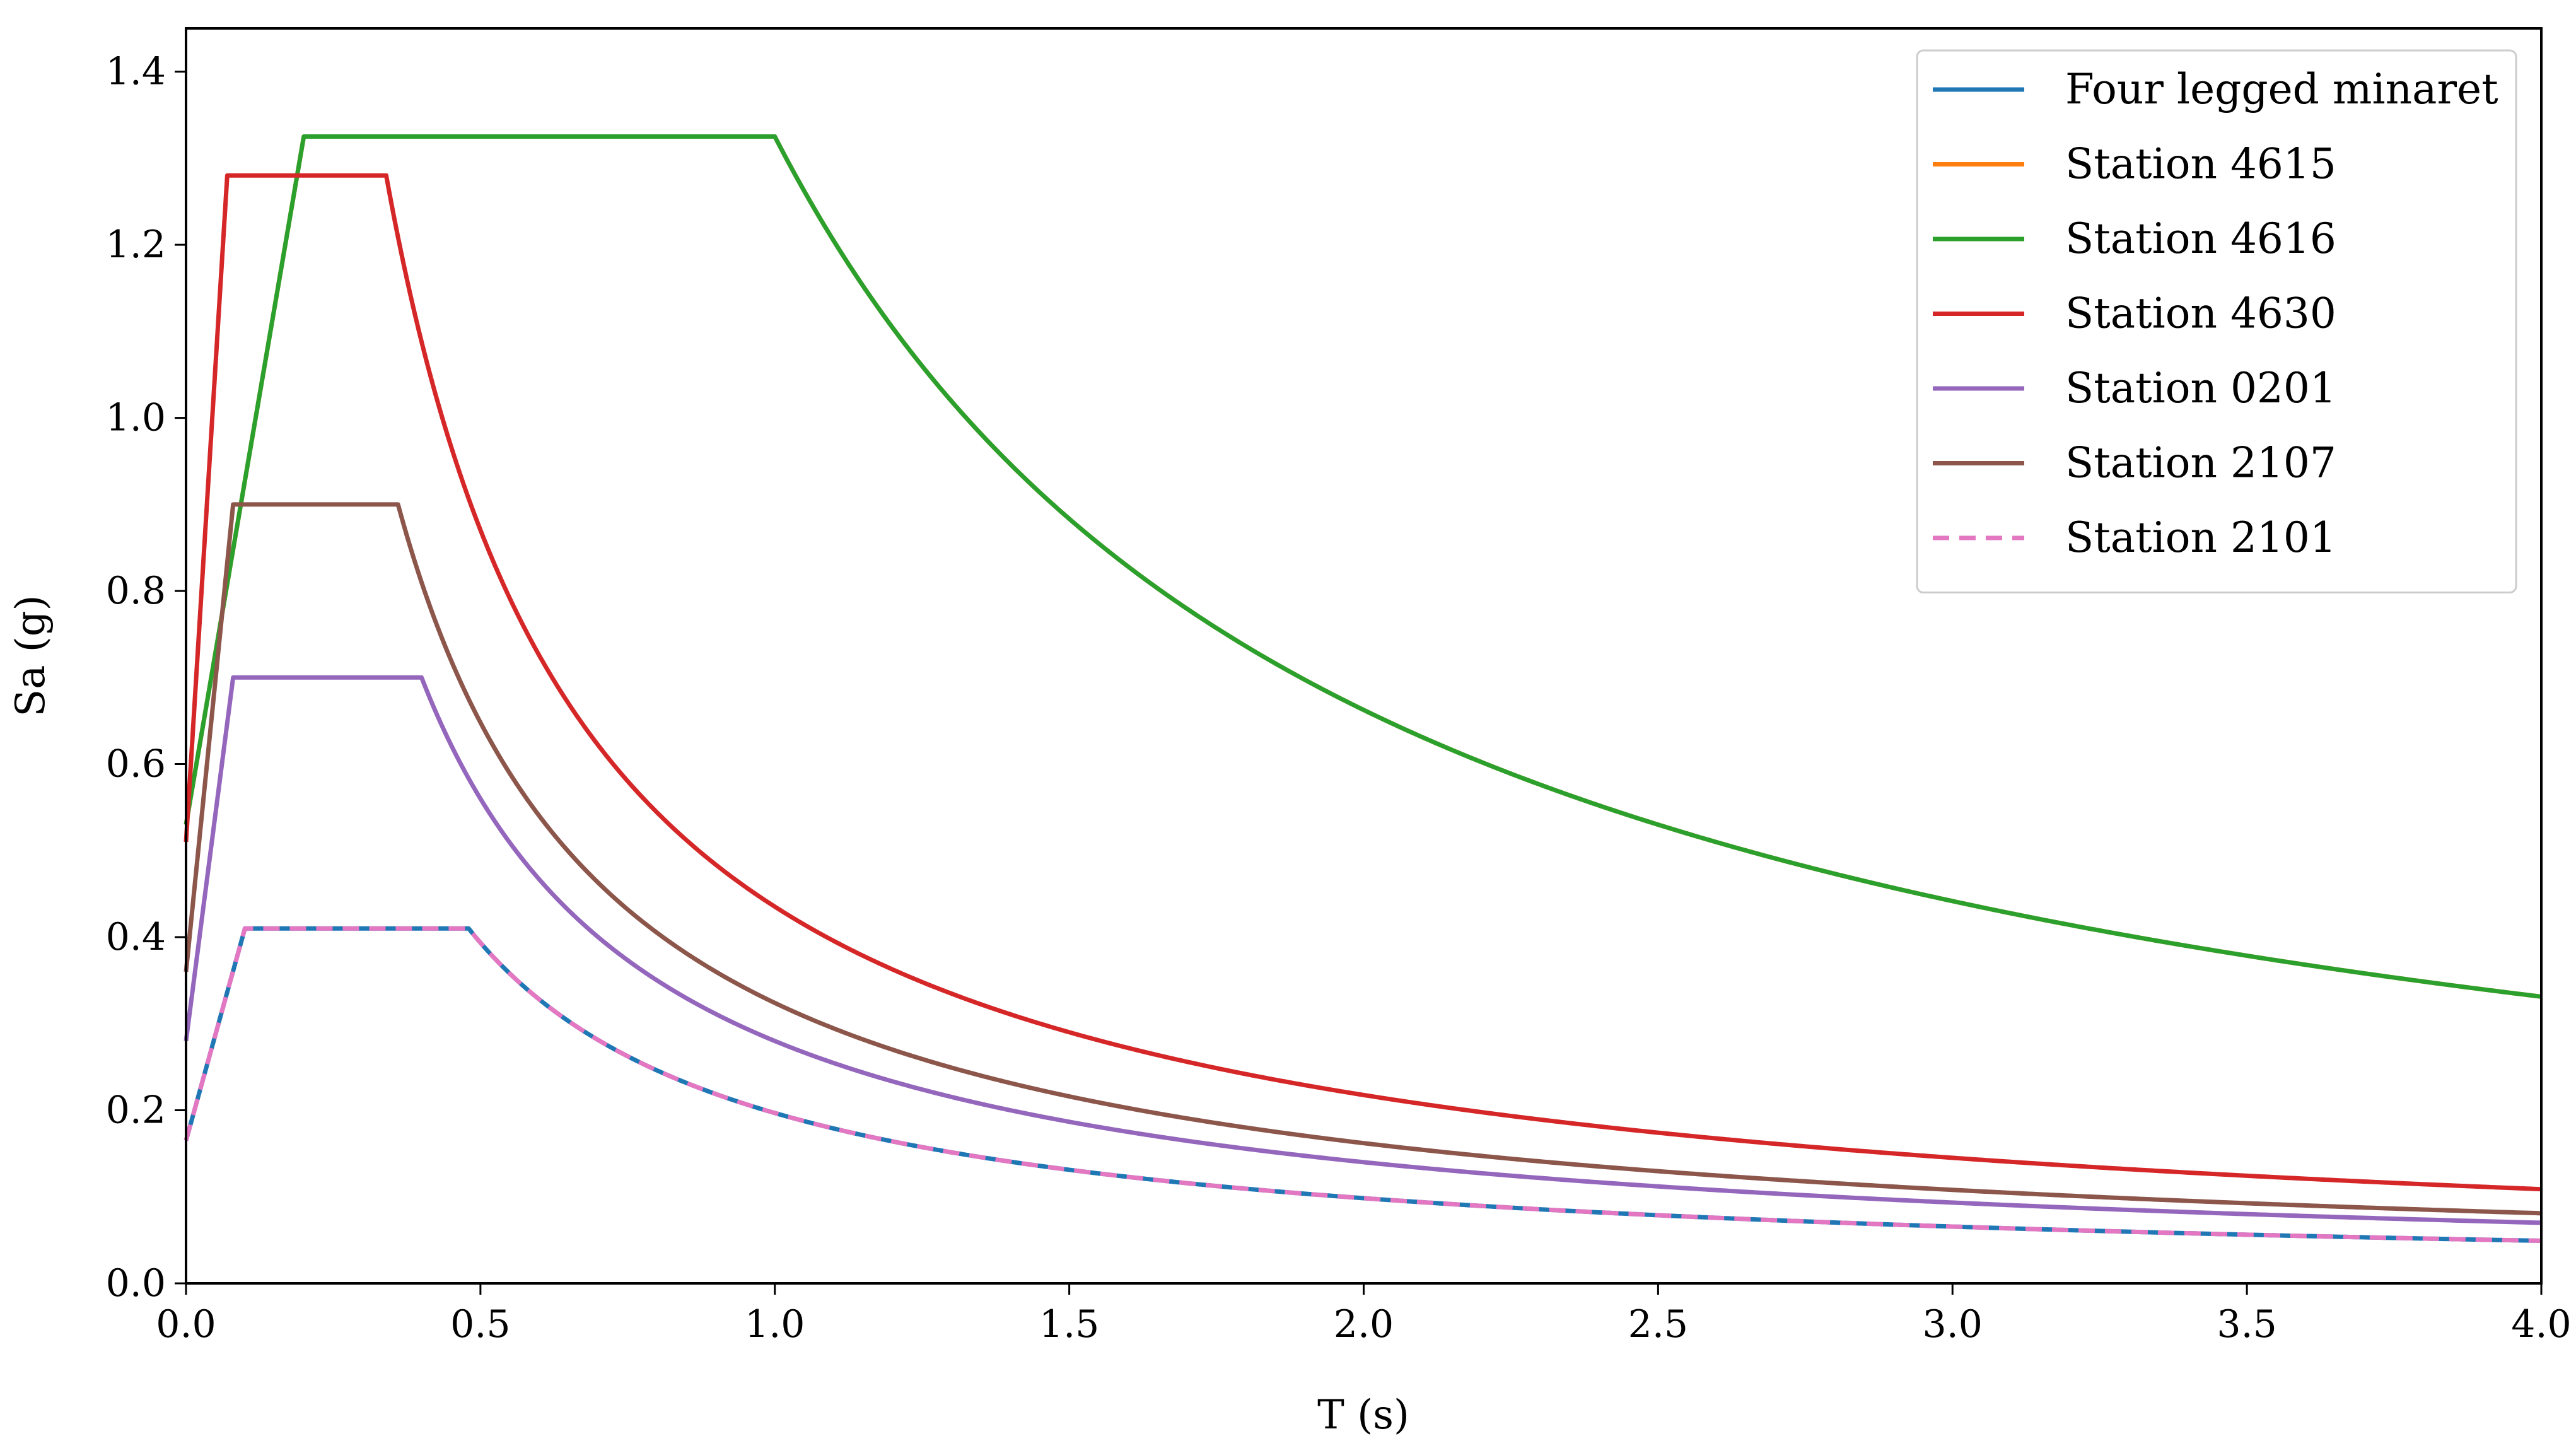 This screenshot has height=1453, width=2576. What do you see at coordinates (1363, 1415) in the screenshot?
I see `x-axis-title: T (s)` at bounding box center [1363, 1415].